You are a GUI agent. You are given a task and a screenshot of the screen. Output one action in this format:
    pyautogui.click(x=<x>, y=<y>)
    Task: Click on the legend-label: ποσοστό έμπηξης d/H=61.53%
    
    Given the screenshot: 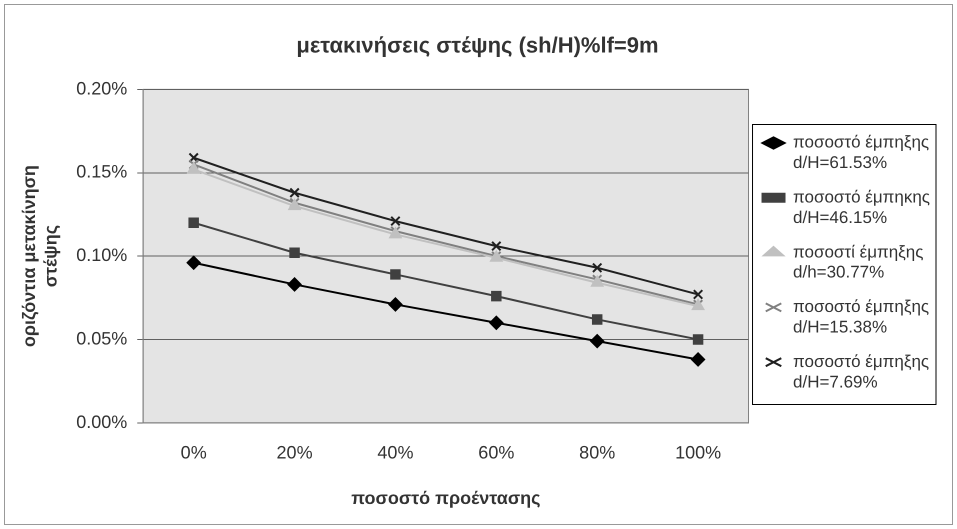 What is the action you would take?
    pyautogui.click(x=861, y=152)
    